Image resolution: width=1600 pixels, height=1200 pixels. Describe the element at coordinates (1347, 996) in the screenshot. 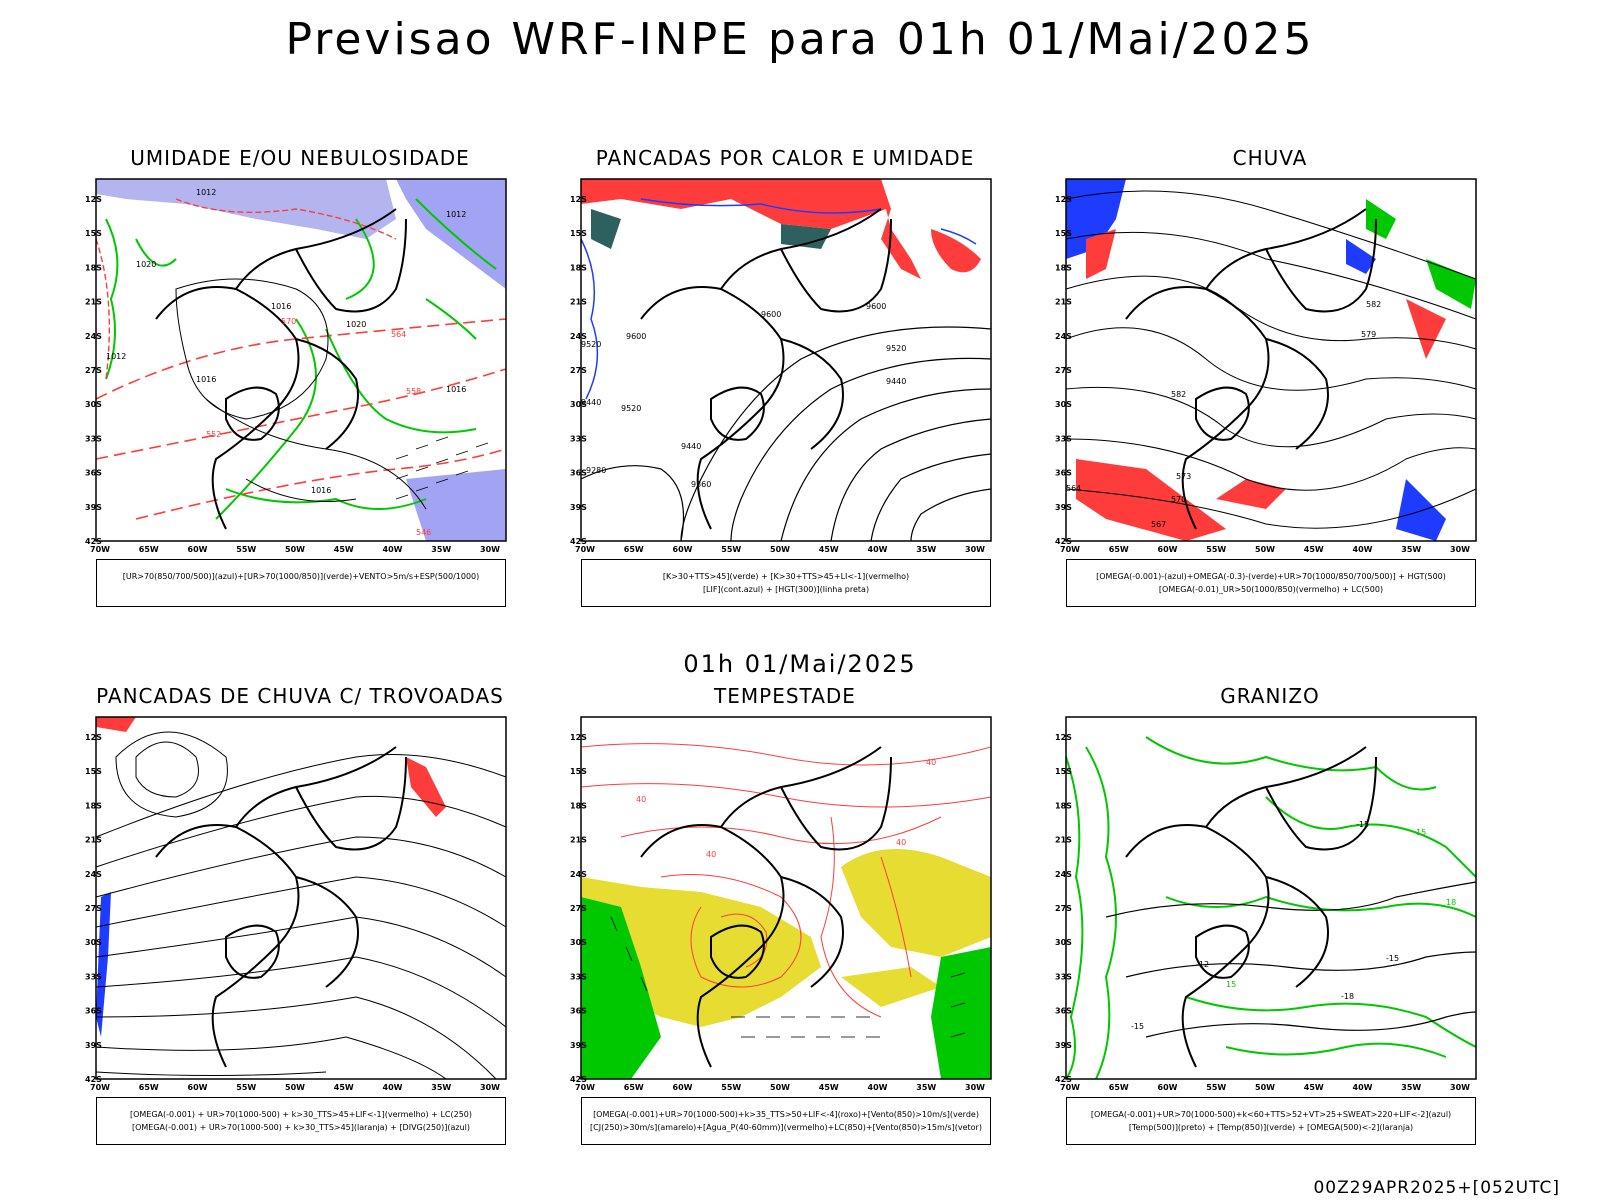

I see `contour-label: -18` at that location.